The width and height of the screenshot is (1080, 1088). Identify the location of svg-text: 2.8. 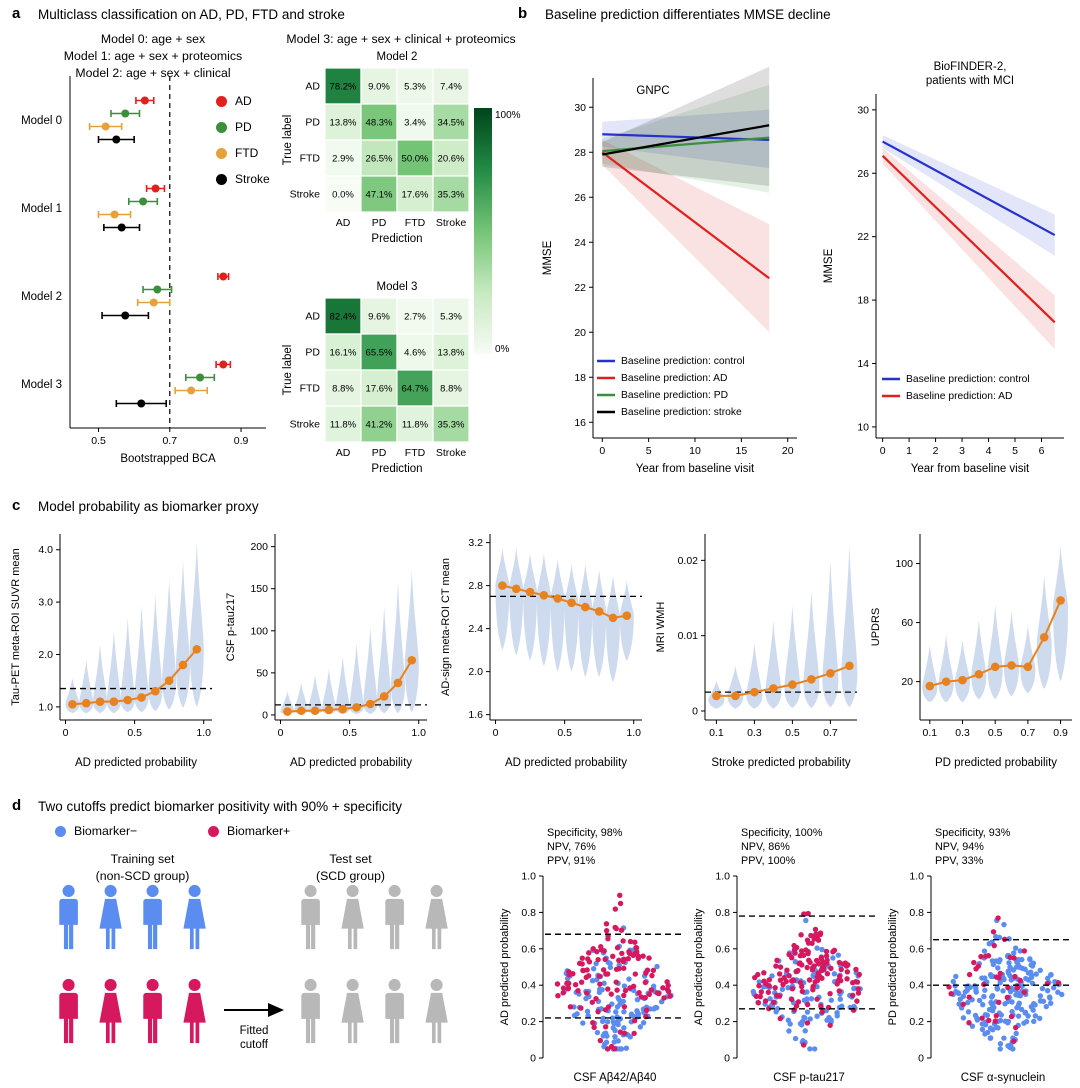
(475, 586).